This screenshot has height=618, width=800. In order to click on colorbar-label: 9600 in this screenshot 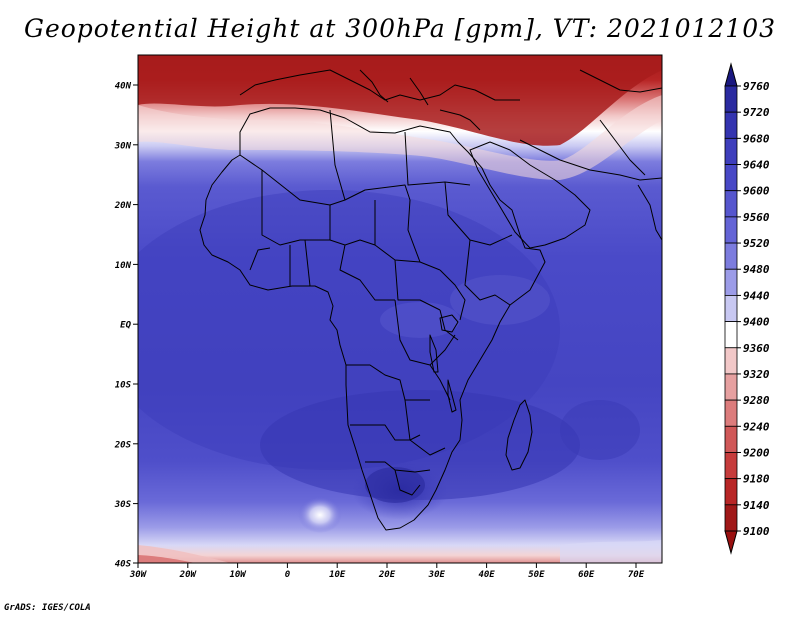, I will do `click(756, 191)`.